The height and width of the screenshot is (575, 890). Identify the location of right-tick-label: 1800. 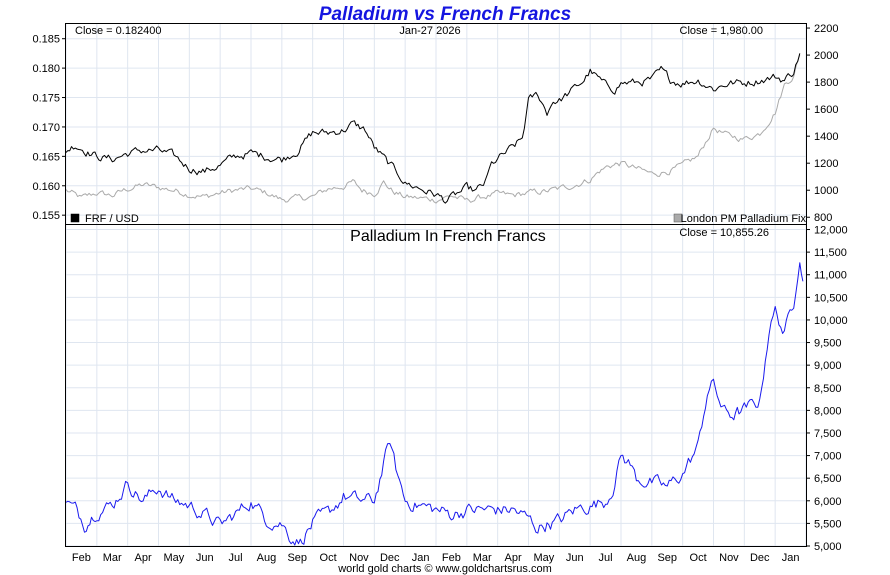
(826, 83).